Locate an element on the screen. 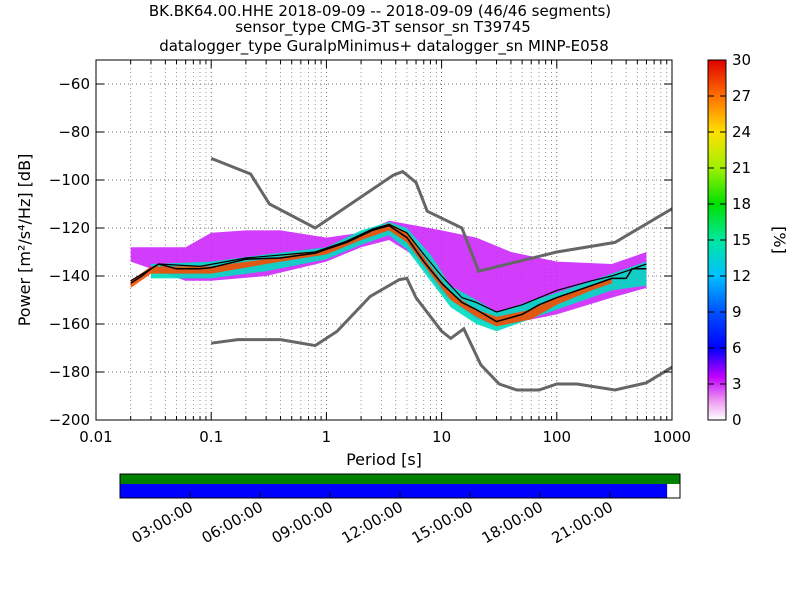 Image resolution: width=800 pixels, height=600 pixels. colorbar-tick-label: 18 is located at coordinates (741, 204).